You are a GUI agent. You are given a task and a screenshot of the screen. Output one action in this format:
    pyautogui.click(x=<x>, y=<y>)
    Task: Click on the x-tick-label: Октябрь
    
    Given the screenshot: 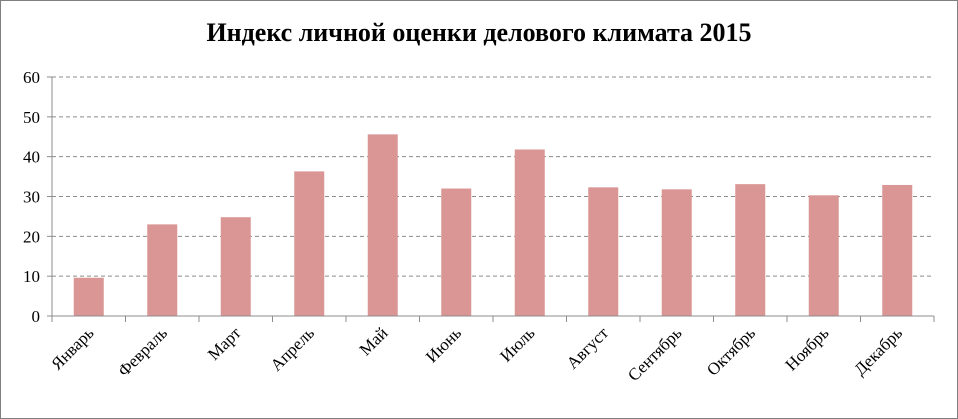 What is the action you would take?
    pyautogui.click(x=731, y=351)
    